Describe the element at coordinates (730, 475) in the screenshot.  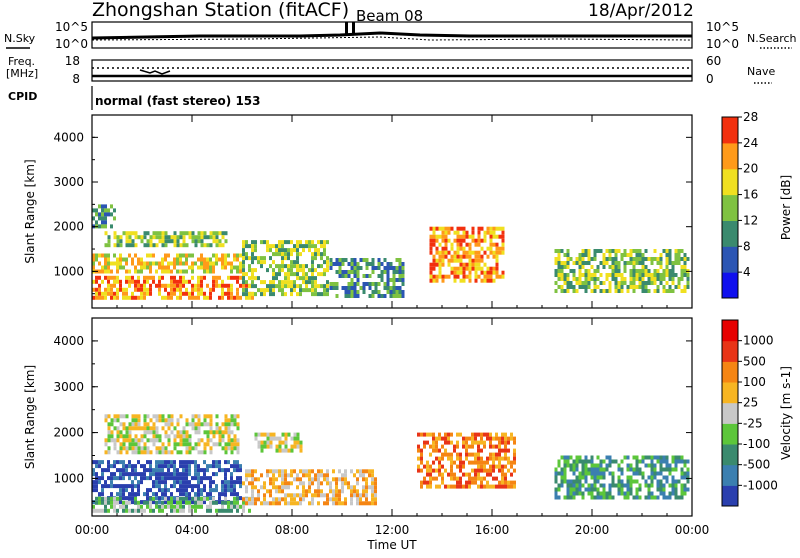
I see `colorbar-segment` at that location.